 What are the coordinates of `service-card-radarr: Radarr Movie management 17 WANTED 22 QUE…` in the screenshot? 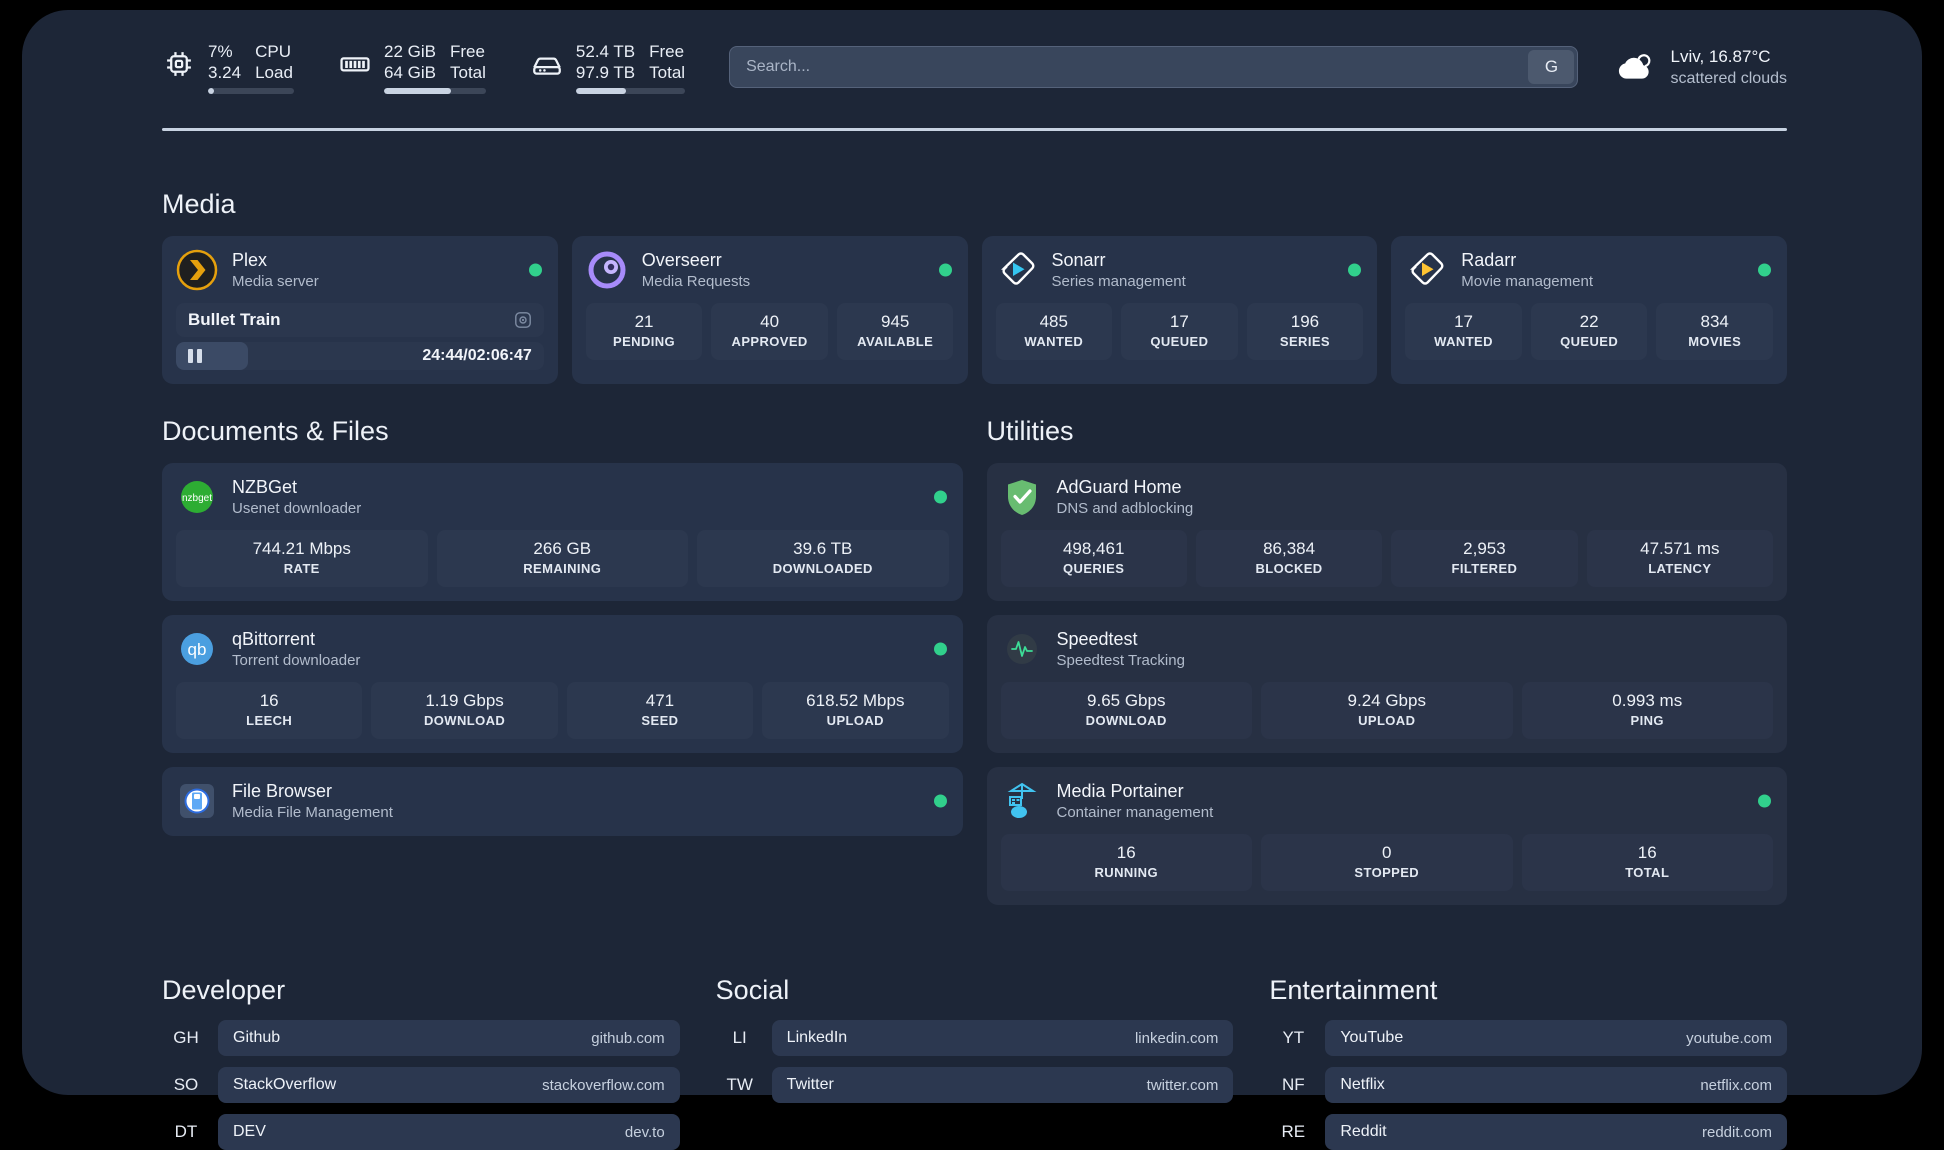 It's located at (1589, 310).